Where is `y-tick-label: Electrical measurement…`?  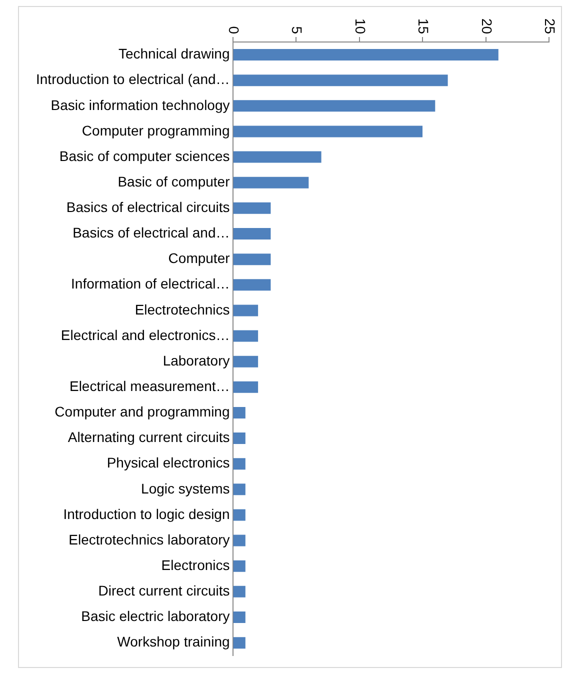
y-tick-label: Electrical measurement… is located at coordinates (149, 386).